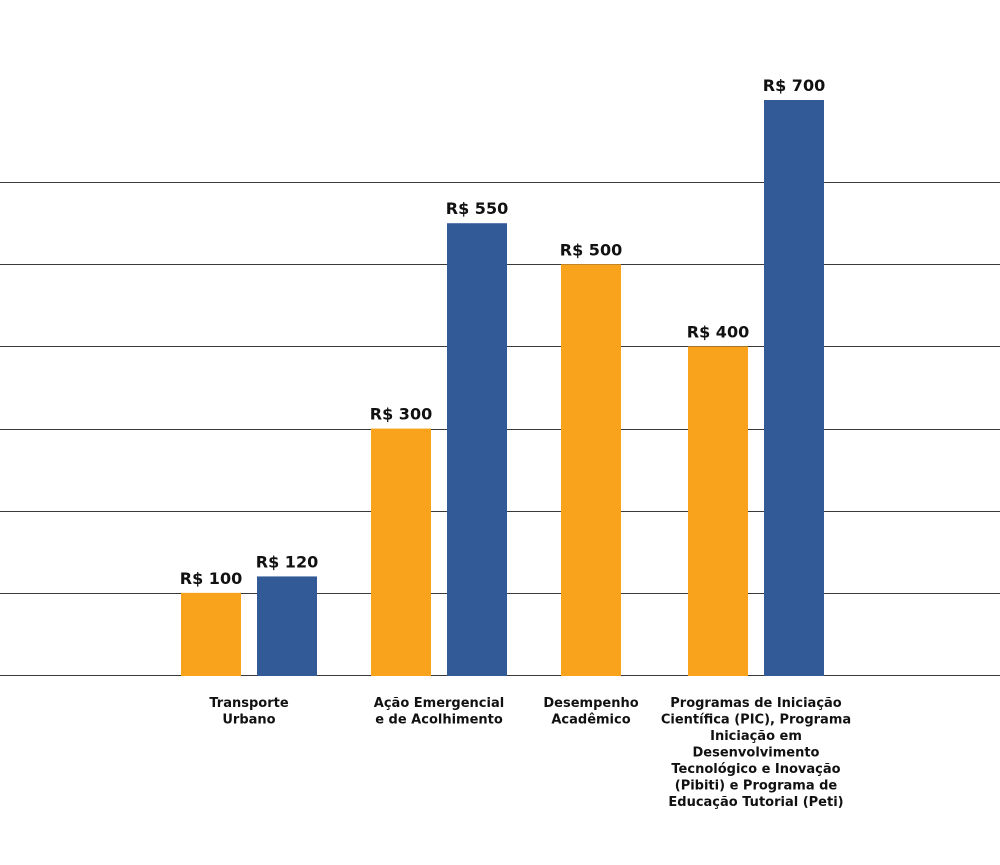  Describe the element at coordinates (756, 703) in the screenshot. I see `category-label-line: Programas de Iniciação` at that location.